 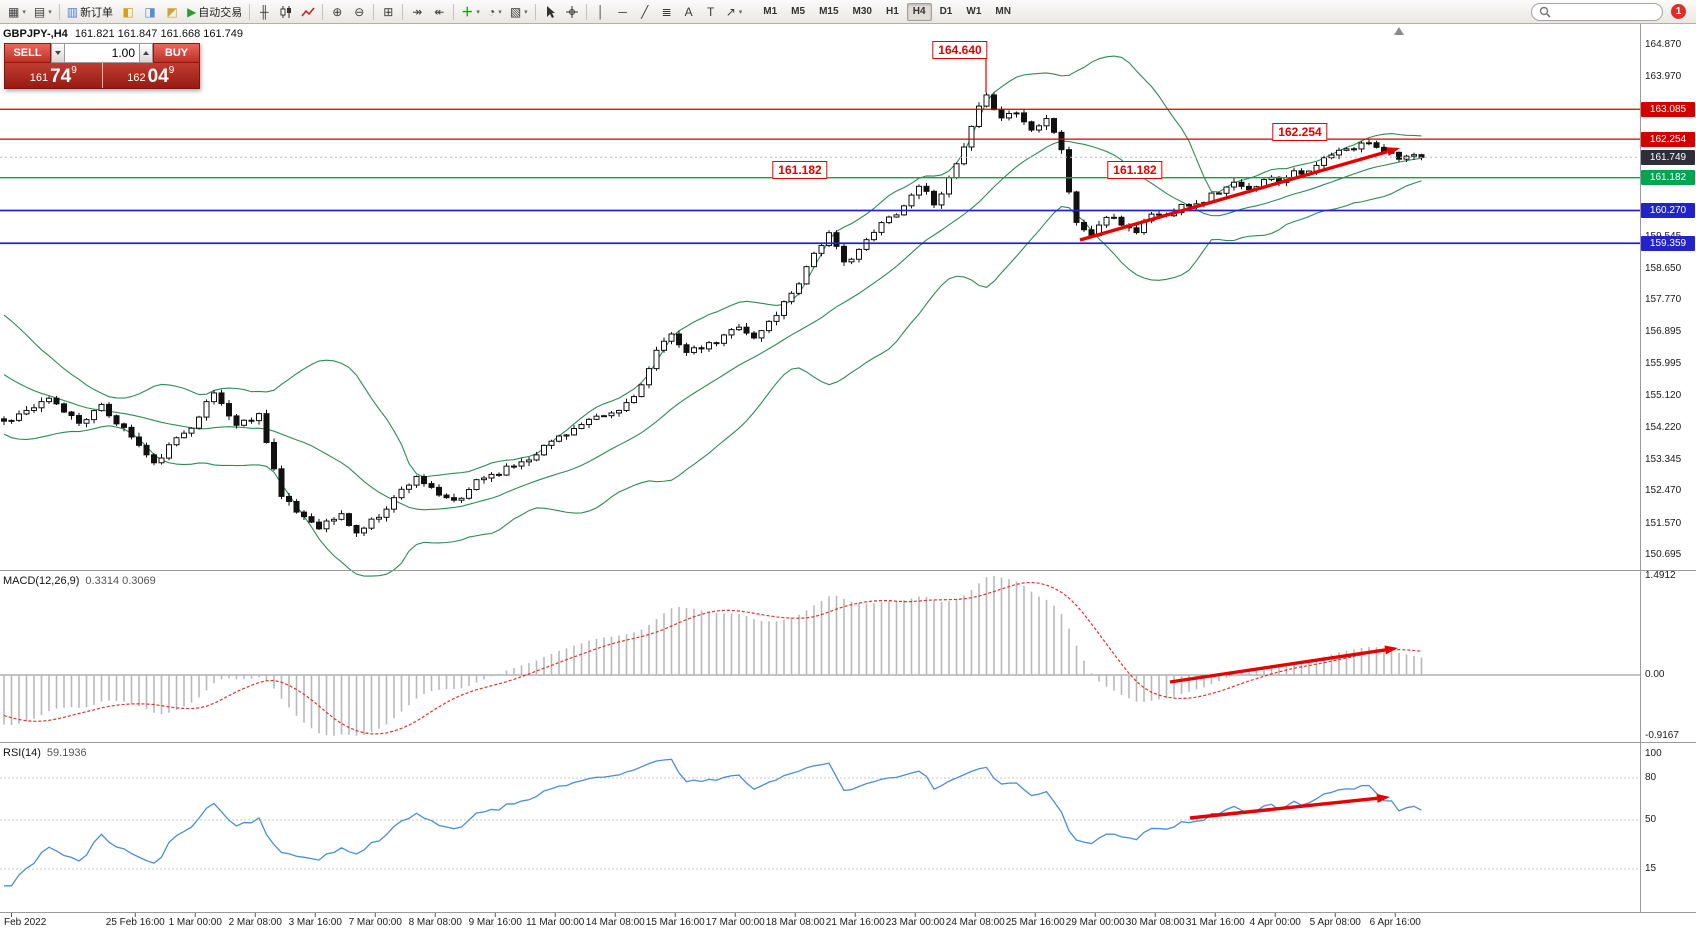 I want to click on market-watch-icon: ◧, so click(x=128, y=11).